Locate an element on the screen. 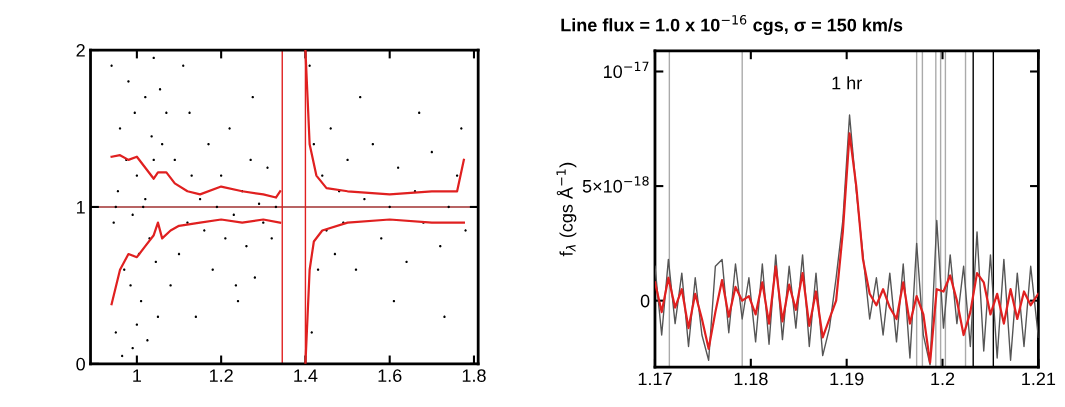 This screenshot has height=407, width=1065. x-tick-label: 1.17 is located at coordinates (655, 379).